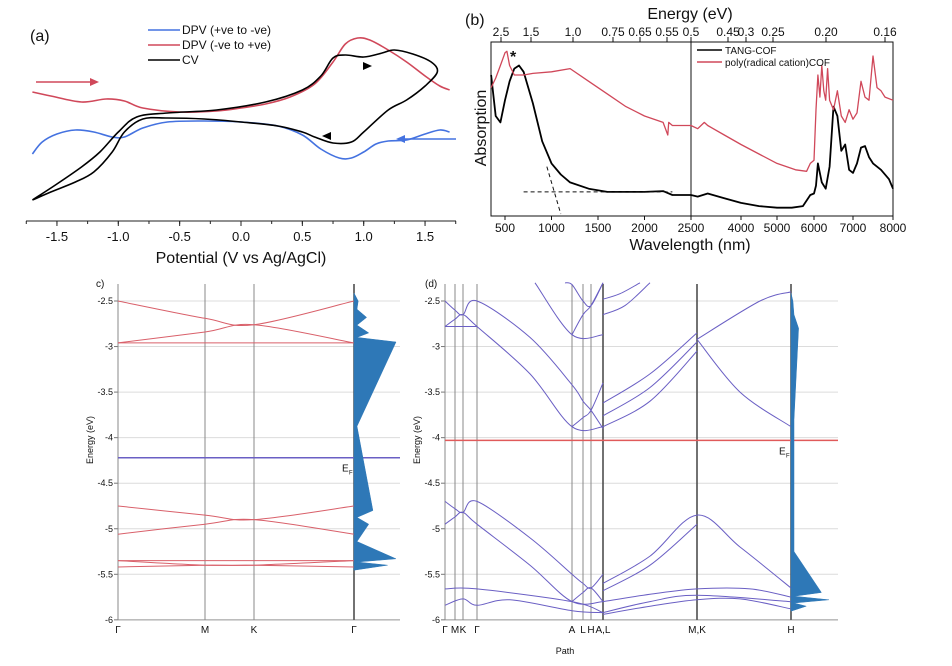  I want to click on panel-d-ylabel: Energy (eV), so click(417, 440).